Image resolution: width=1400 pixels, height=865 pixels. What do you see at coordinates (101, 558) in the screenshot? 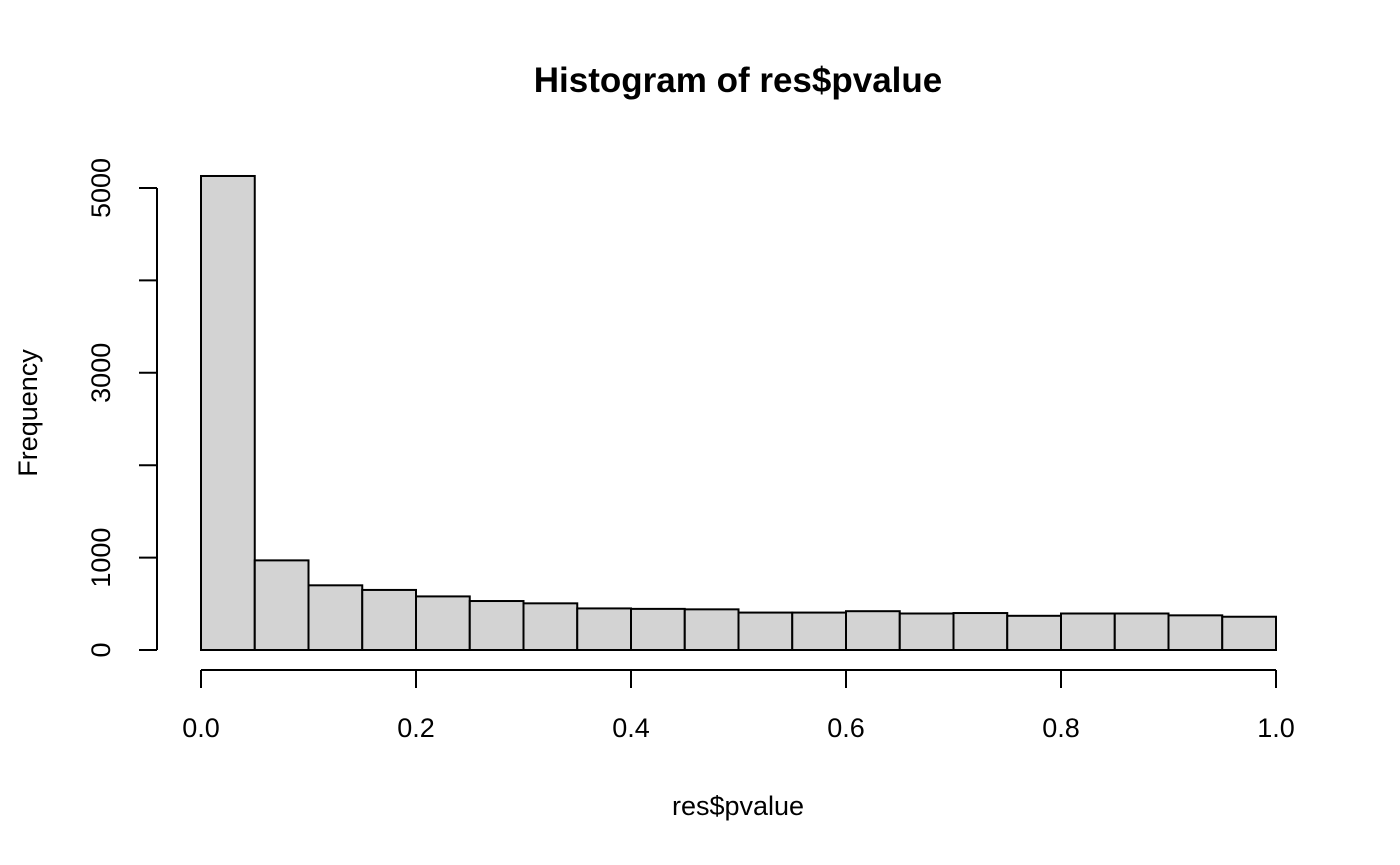
I see `y-tick-label: 1000` at bounding box center [101, 558].